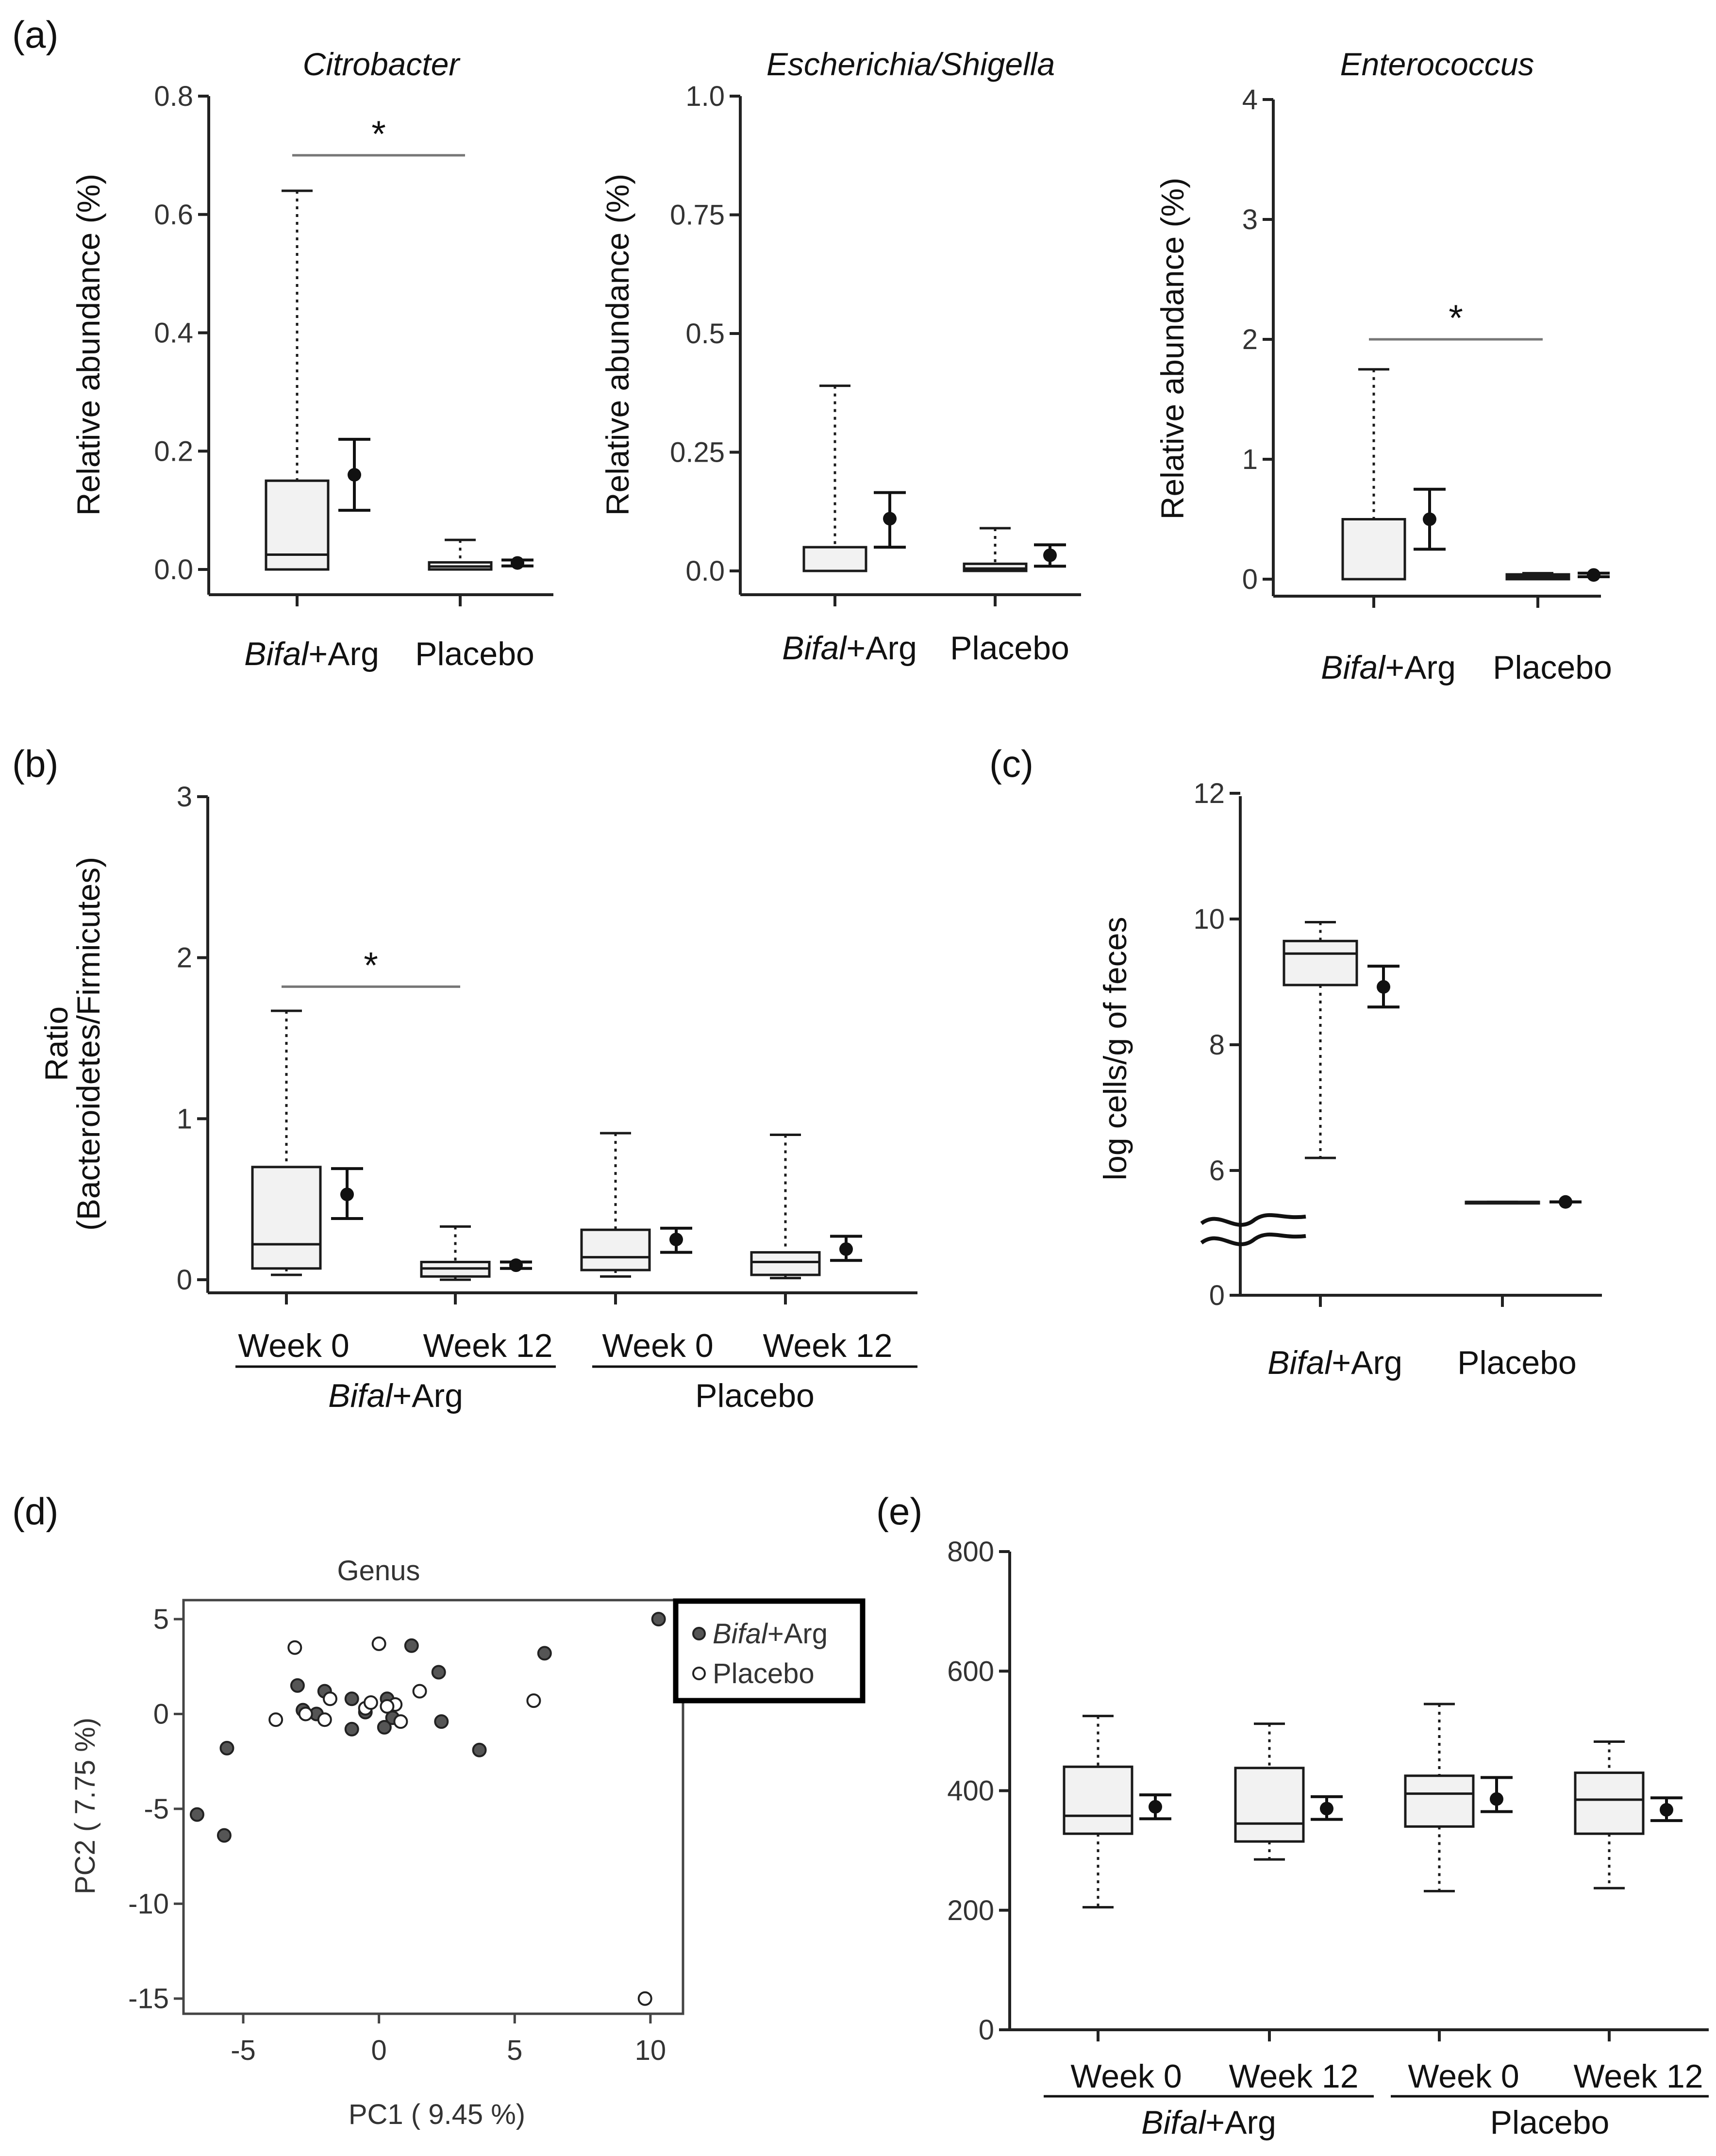 This screenshot has height=2156, width=1716. Describe the element at coordinates (35, 1511) in the screenshot. I see `panel-label: (d)` at that location.